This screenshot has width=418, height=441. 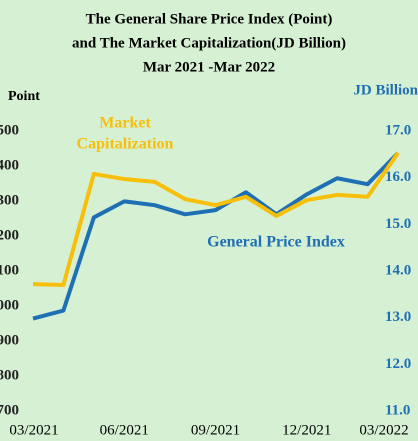 I want to click on series-label: Capitalization, so click(x=125, y=144).